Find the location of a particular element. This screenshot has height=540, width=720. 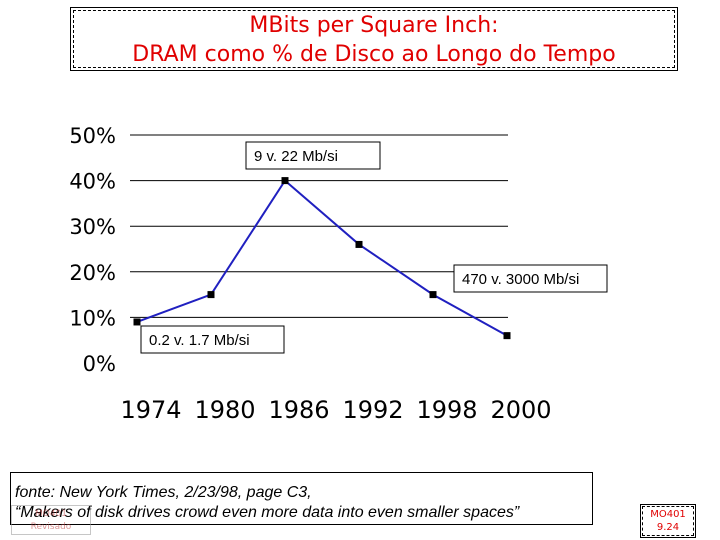

slide-title-line-2: DRAM como % de Disco ao Longo do Tempo is located at coordinates (374, 54).